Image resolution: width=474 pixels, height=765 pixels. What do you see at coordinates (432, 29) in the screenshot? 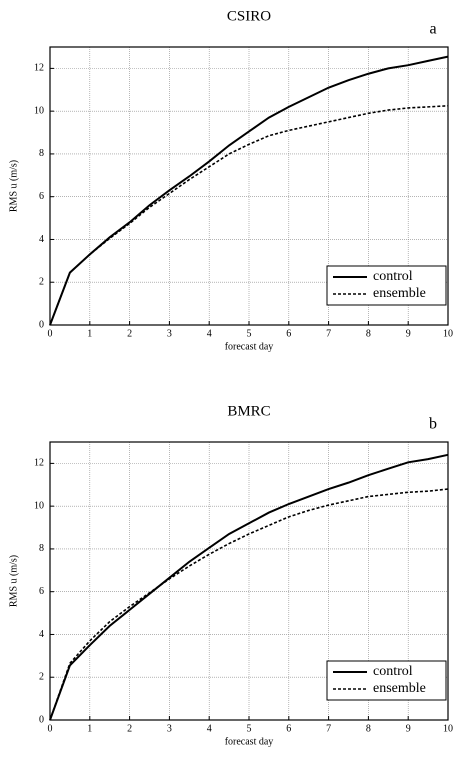
I see `panel-label: a` at bounding box center [432, 29].